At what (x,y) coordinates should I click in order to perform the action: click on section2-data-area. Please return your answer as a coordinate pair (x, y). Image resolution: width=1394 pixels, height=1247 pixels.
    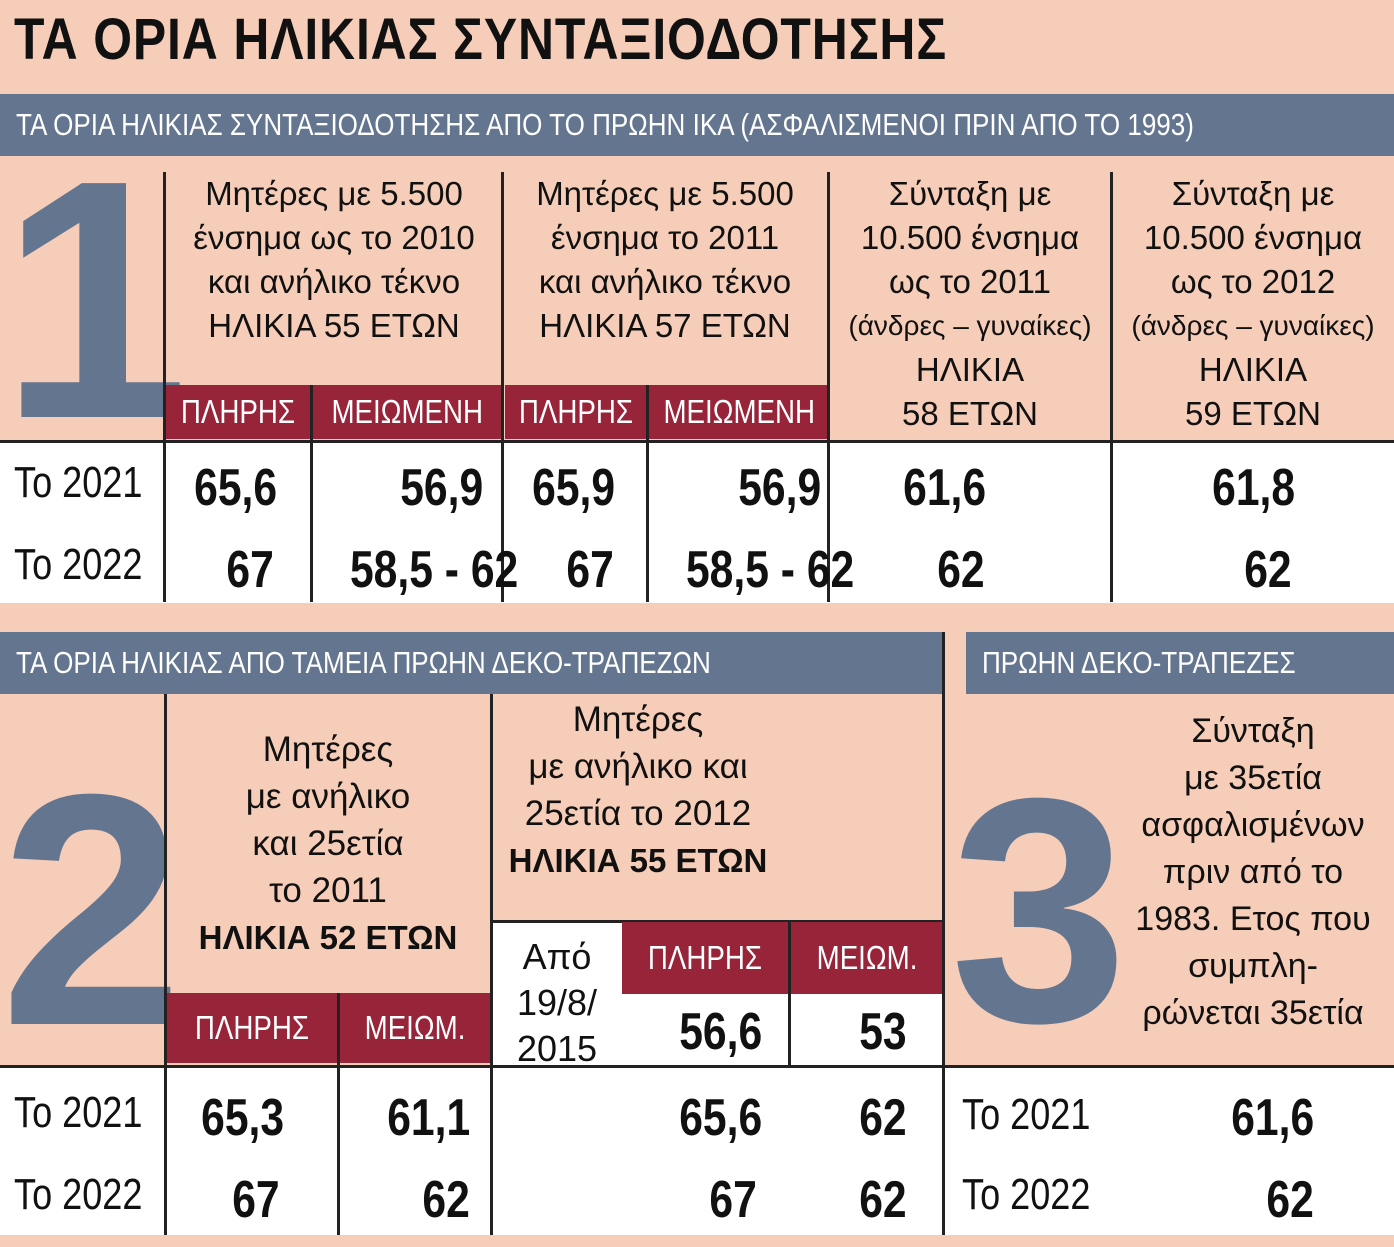
    Looking at the image, I should click on (471, 1151).